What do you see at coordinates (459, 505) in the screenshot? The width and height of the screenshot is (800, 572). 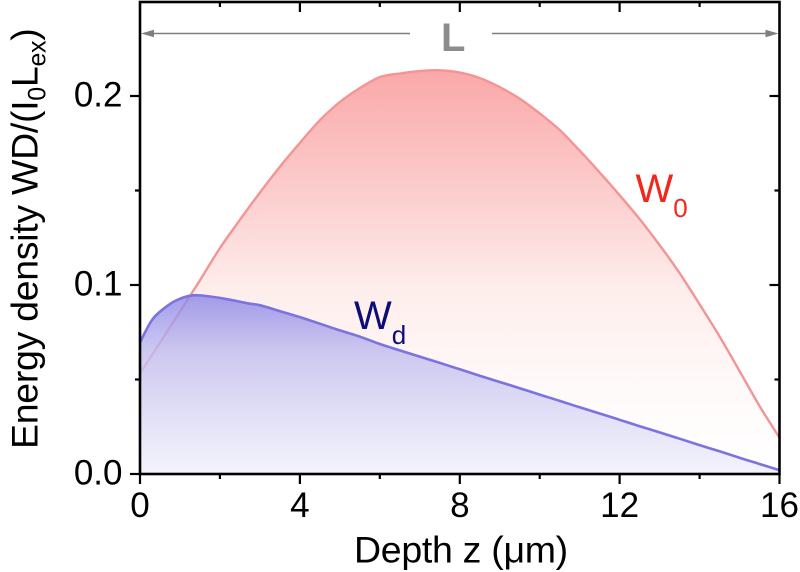 I see `svg-text: 8` at bounding box center [459, 505].